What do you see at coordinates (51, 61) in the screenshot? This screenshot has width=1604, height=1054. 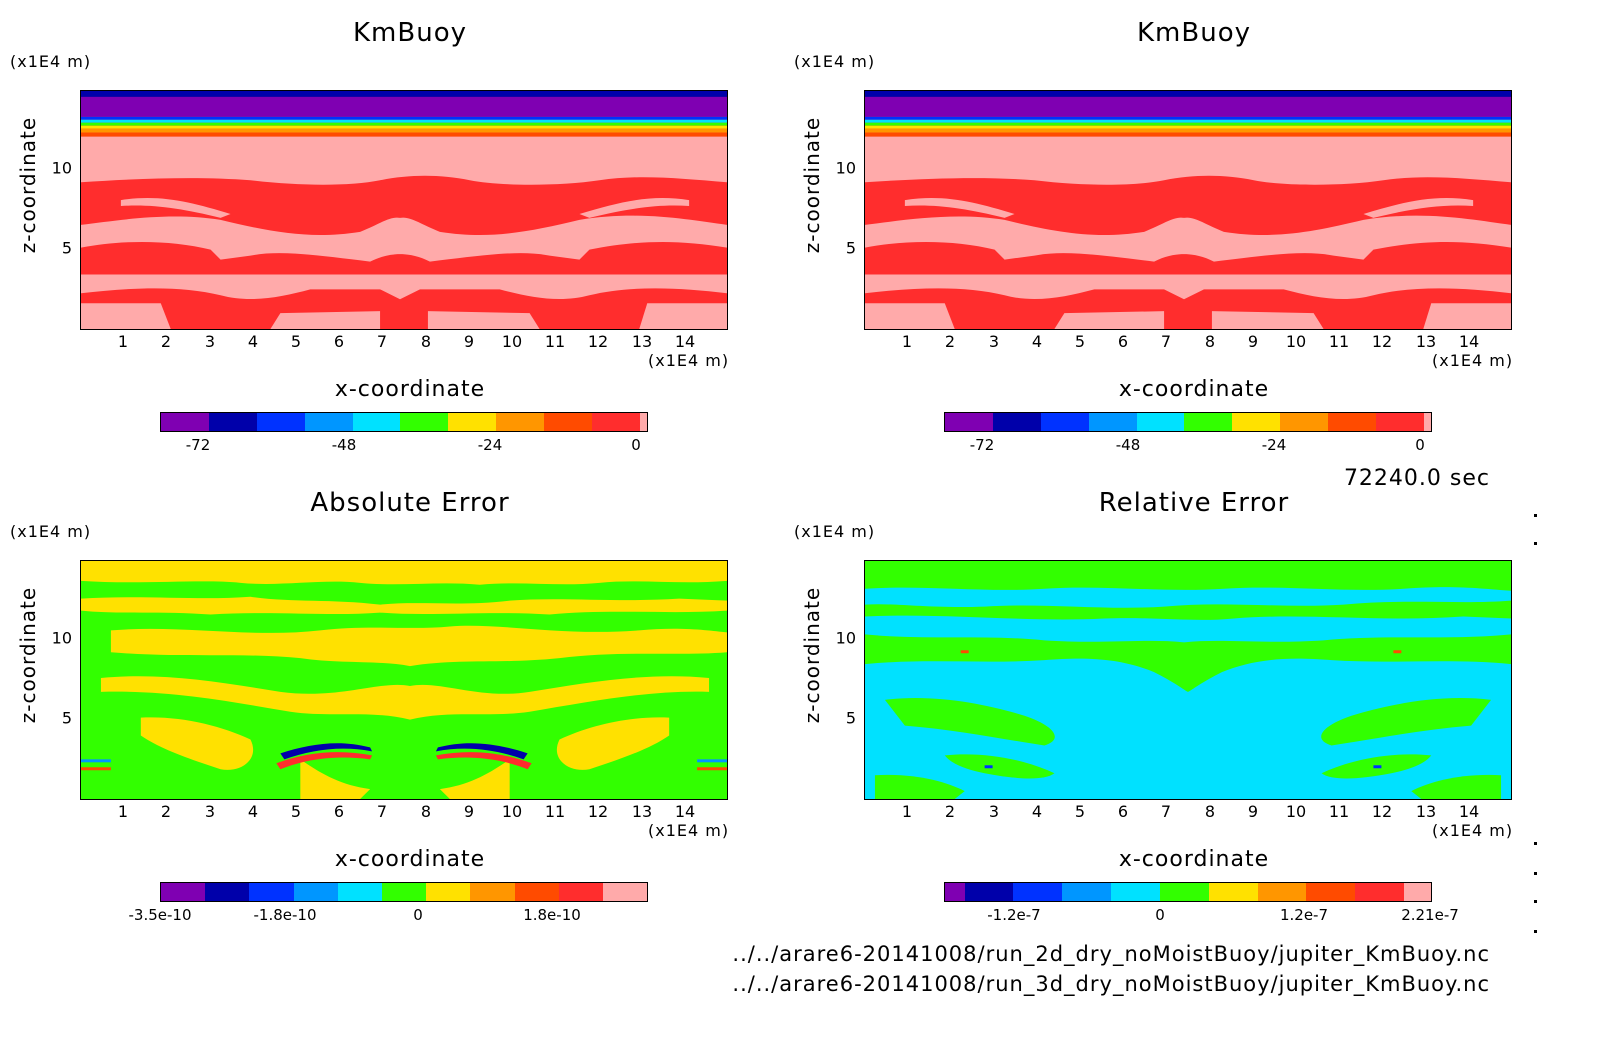 I see `y-unit-label: (x1E4 m)` at bounding box center [51, 61].